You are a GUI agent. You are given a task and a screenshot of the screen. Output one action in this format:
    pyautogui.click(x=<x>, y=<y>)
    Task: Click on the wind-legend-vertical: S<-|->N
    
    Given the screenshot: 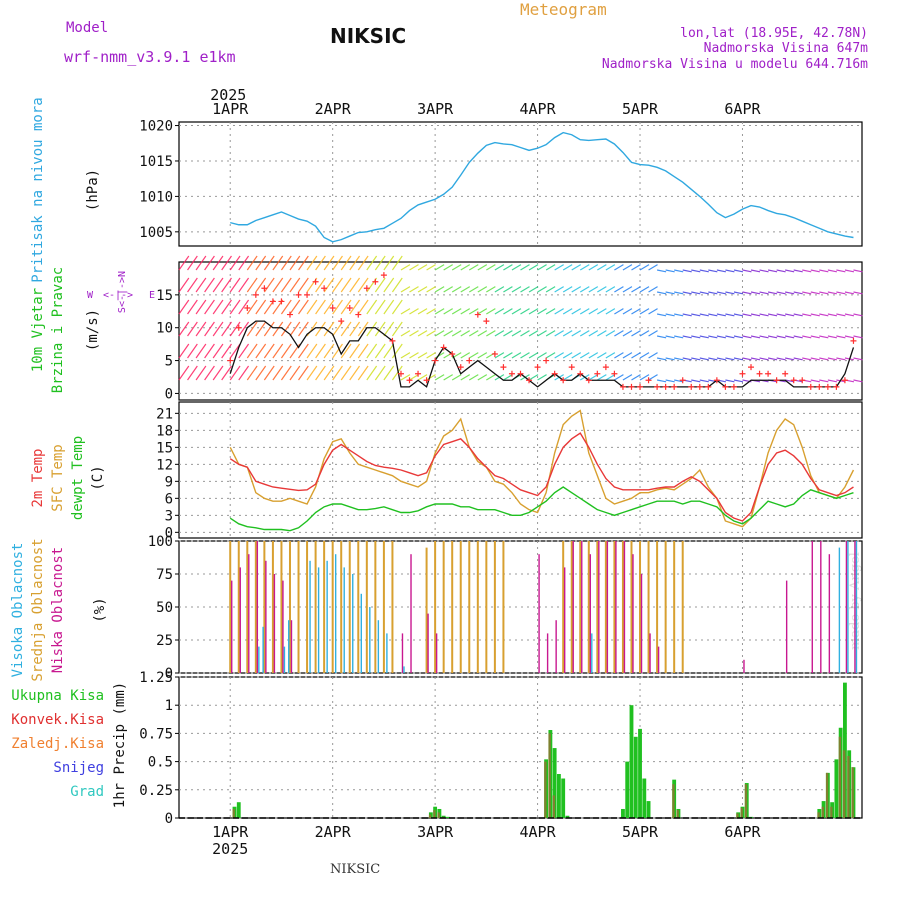 What is the action you would take?
    pyautogui.click(x=122, y=292)
    